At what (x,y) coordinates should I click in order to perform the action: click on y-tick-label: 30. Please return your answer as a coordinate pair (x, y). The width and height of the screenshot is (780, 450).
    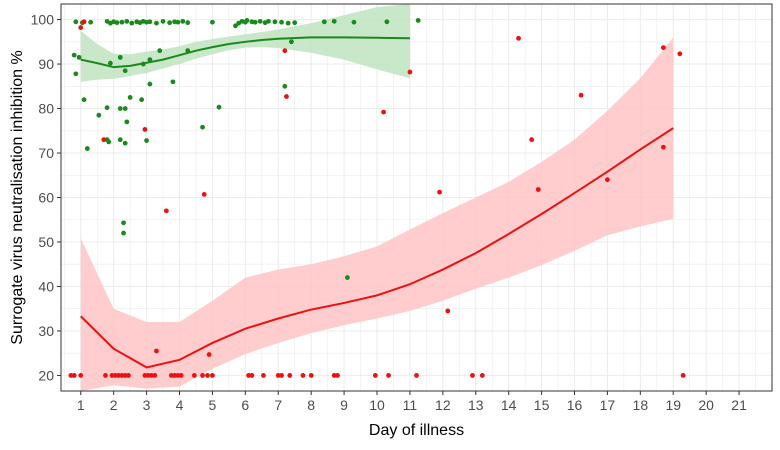
    Looking at the image, I should click on (46, 331).